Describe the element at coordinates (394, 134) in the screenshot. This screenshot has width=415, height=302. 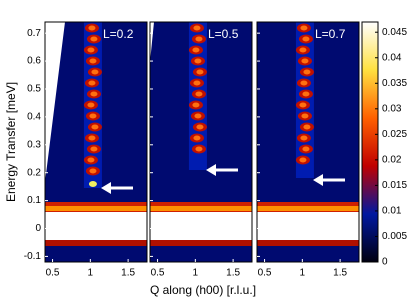
I see `colorbar-tick-label: 0.025` at that location.